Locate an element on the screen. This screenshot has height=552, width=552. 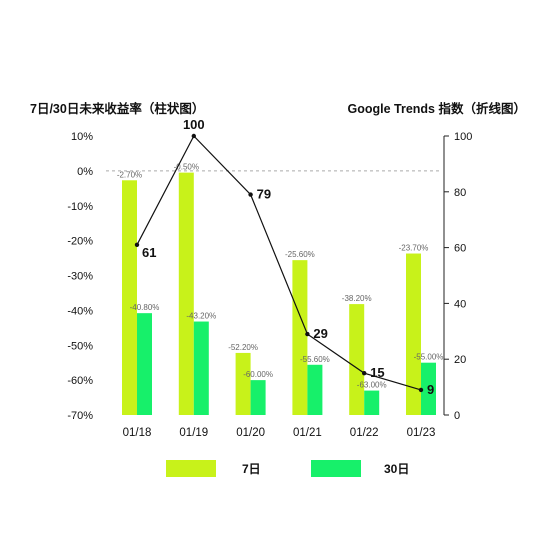
left-tick-label: -40% is located at coordinates (80, 311).